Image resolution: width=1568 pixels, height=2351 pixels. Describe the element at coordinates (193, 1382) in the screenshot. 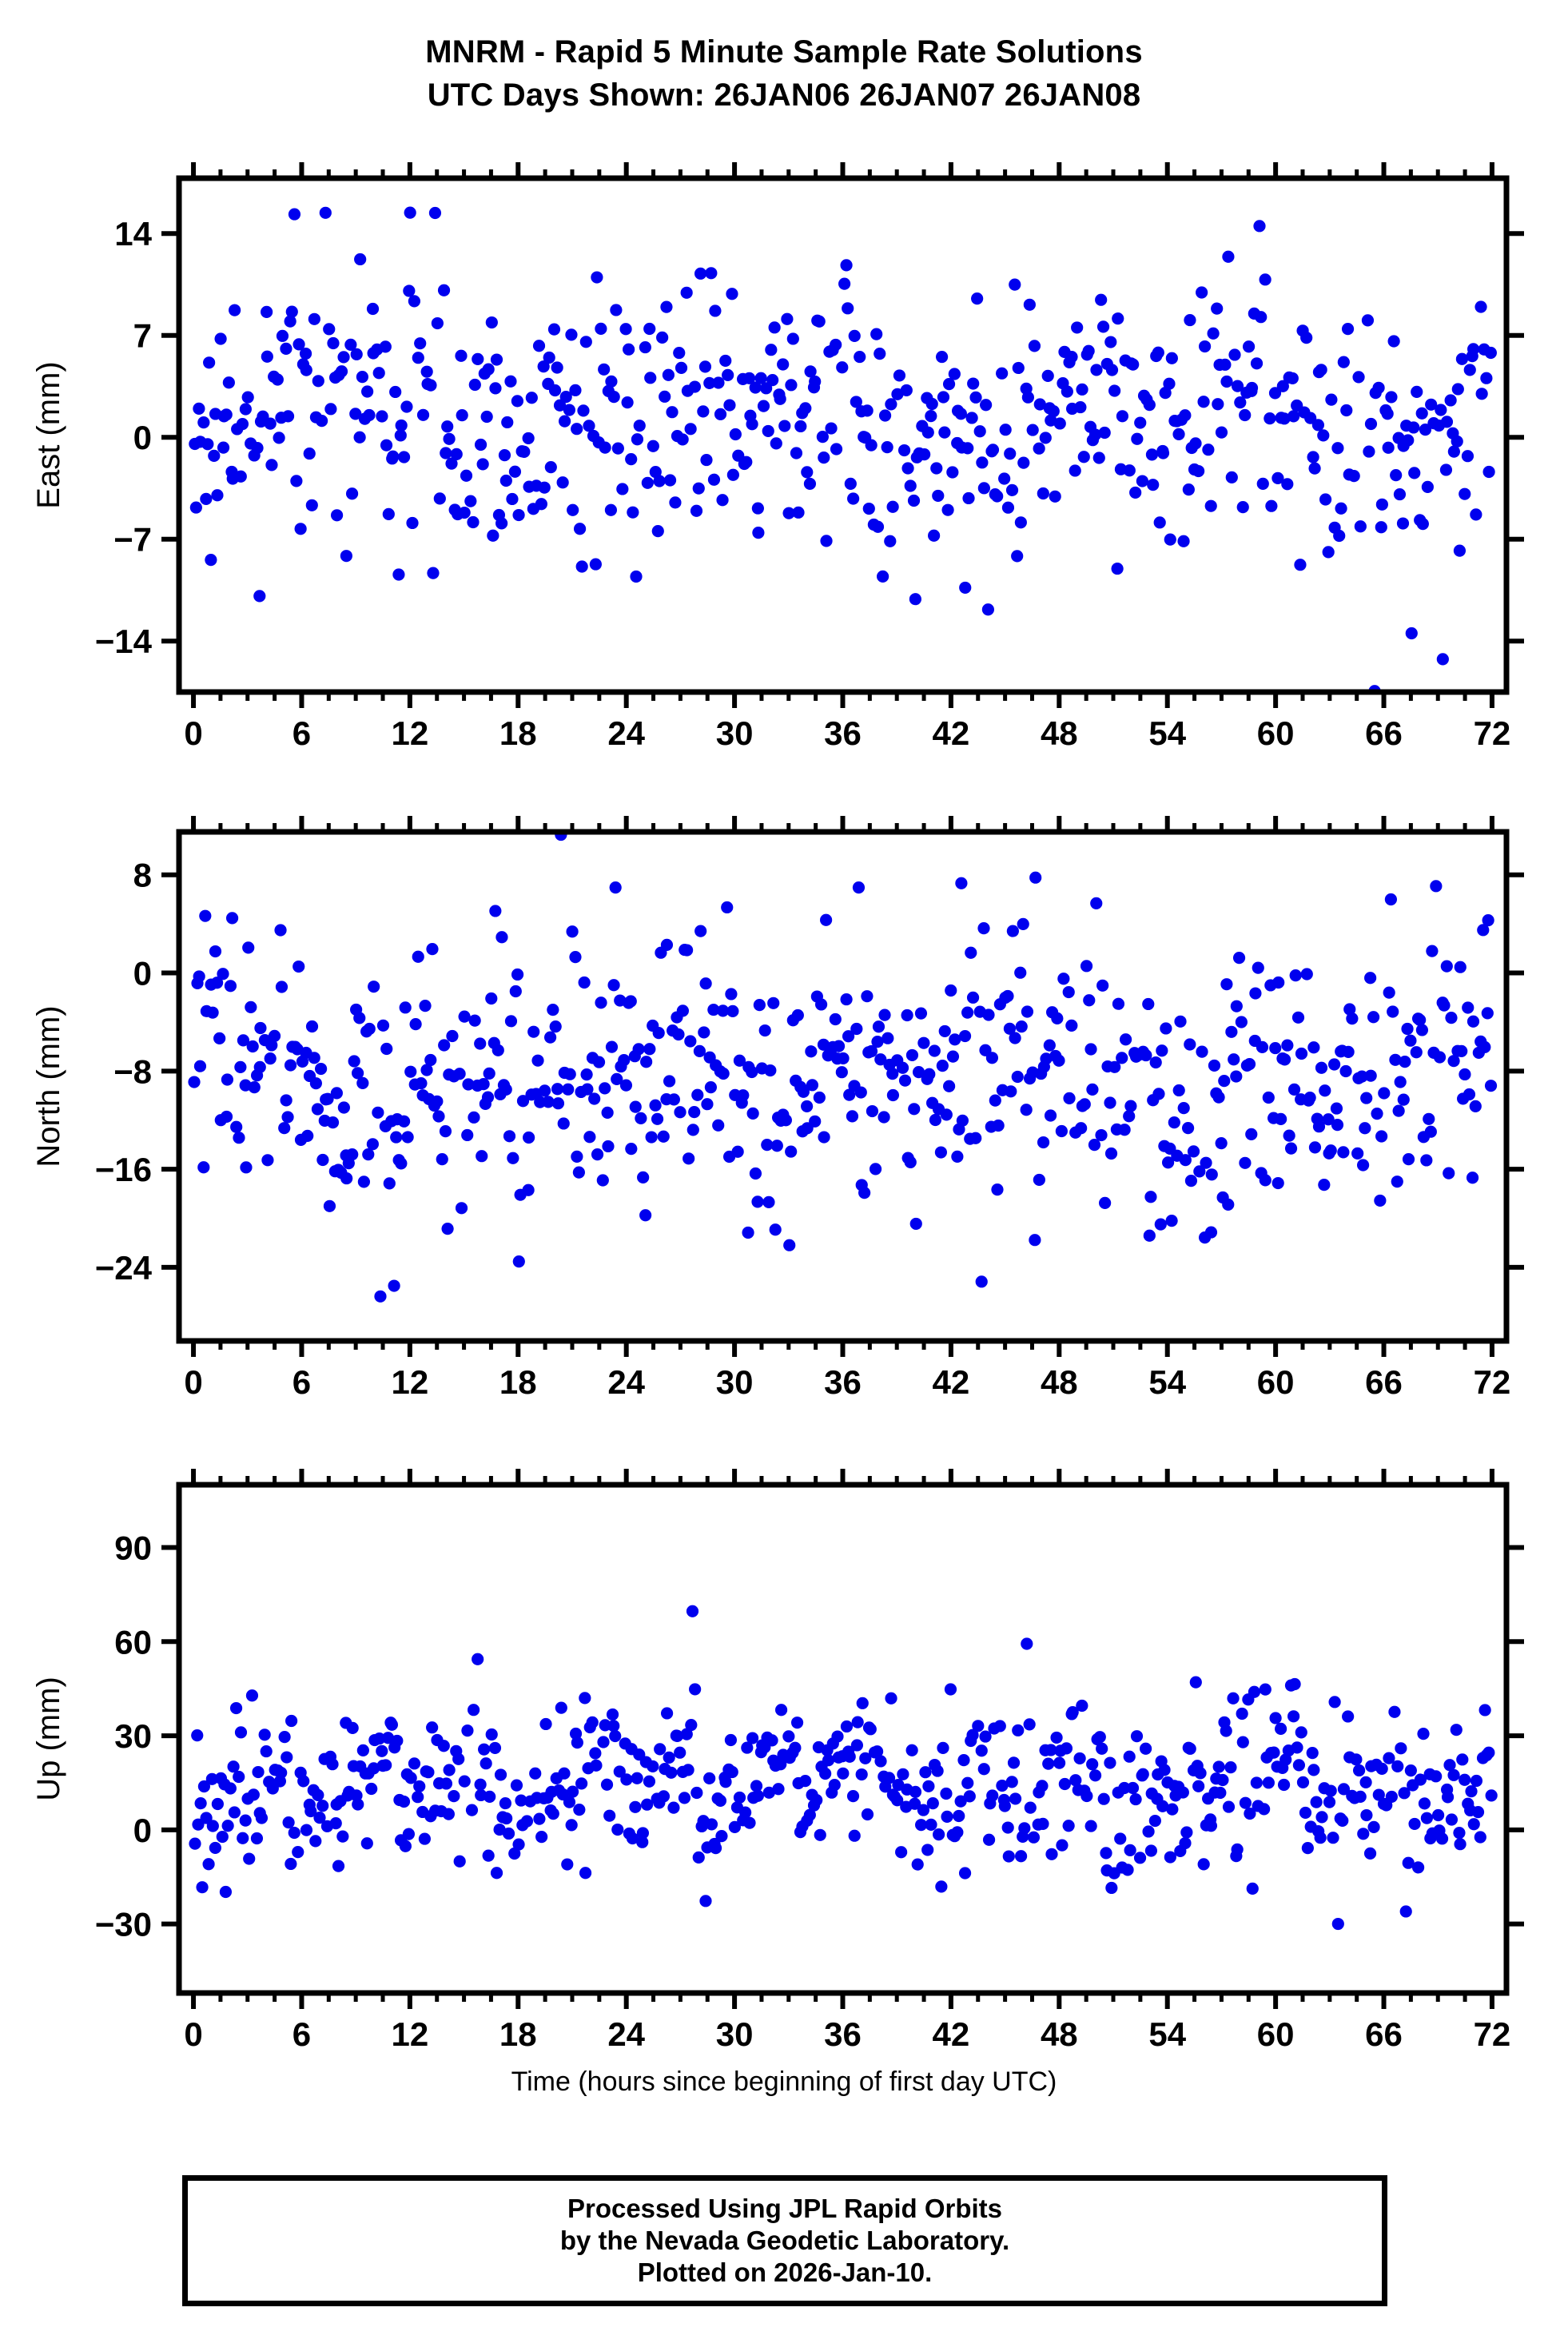

I see `x-tick-label: 0` at that location.